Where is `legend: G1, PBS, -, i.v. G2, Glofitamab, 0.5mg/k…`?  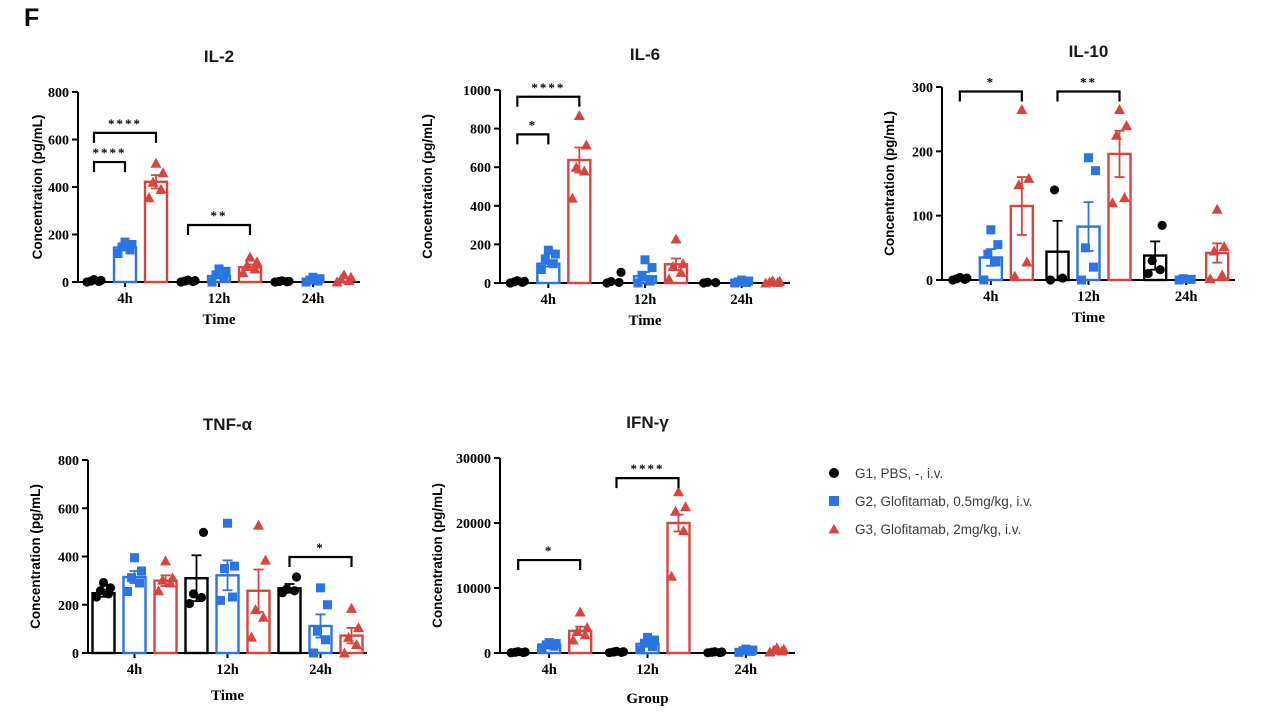 legend: G1, PBS, -, i.v. G2, Glofitamab, 0.5mg/k… is located at coordinates (929, 501).